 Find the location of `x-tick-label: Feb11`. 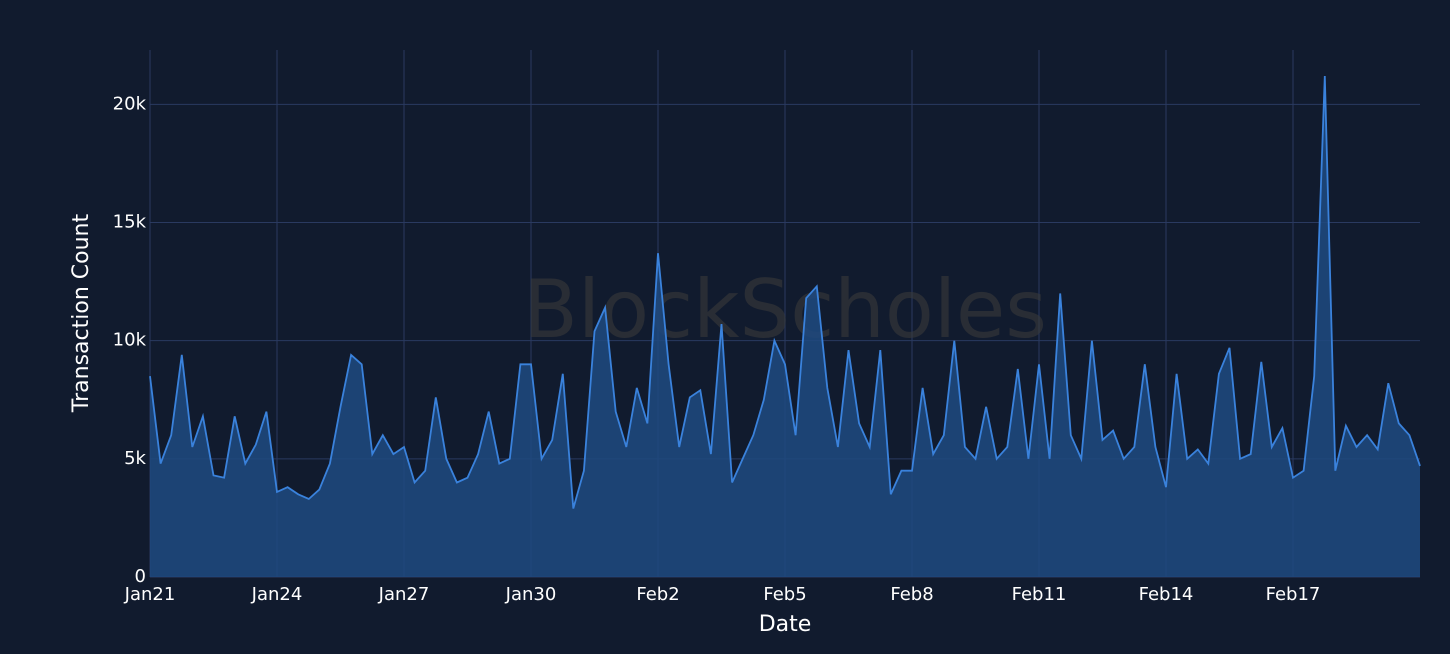

x-tick-label: Feb11 is located at coordinates (1039, 594).